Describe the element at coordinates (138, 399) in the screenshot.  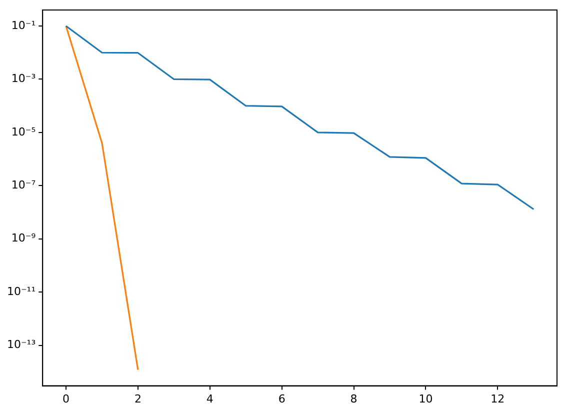
I see `x-tick-label: 2` at that location.